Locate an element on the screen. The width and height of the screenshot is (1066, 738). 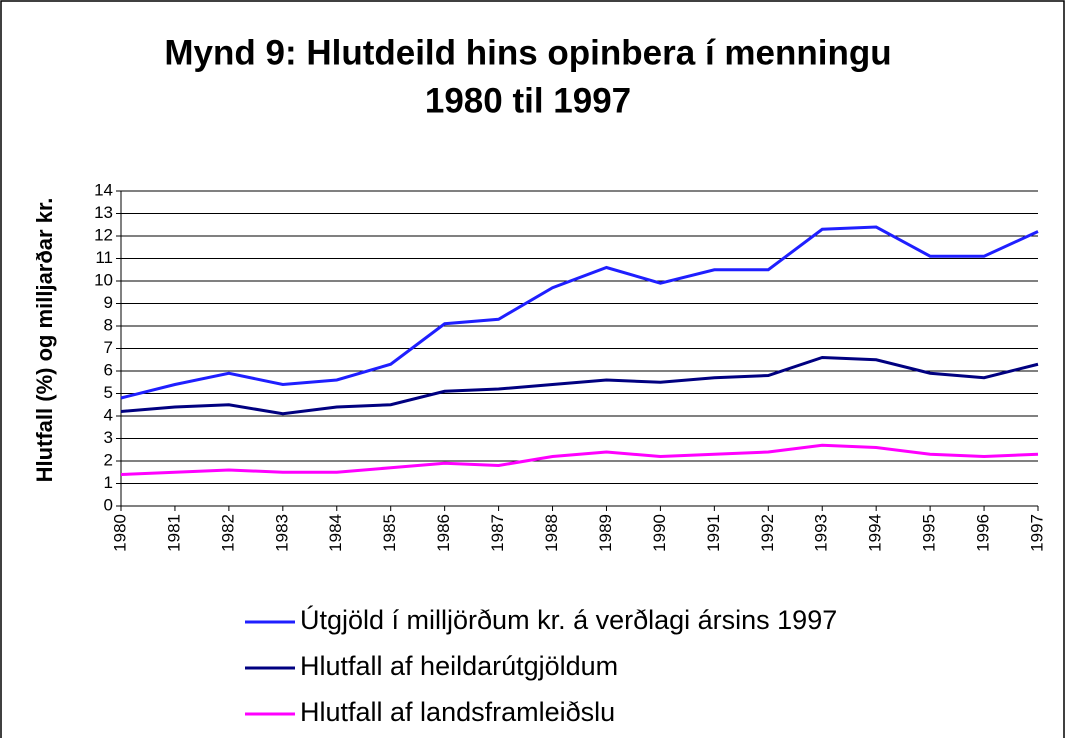
y-tick-label: 3 is located at coordinates (108, 437).